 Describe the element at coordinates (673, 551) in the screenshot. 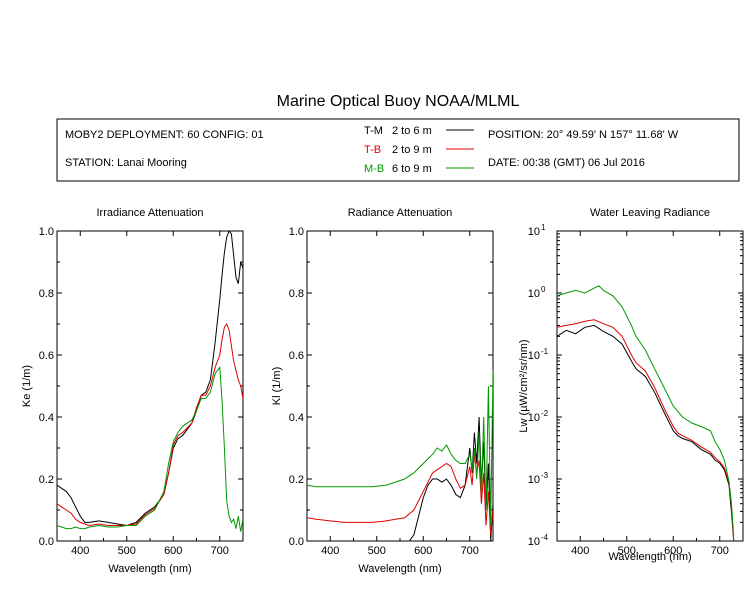

I see `xtick-label-2-2: 600` at that location.